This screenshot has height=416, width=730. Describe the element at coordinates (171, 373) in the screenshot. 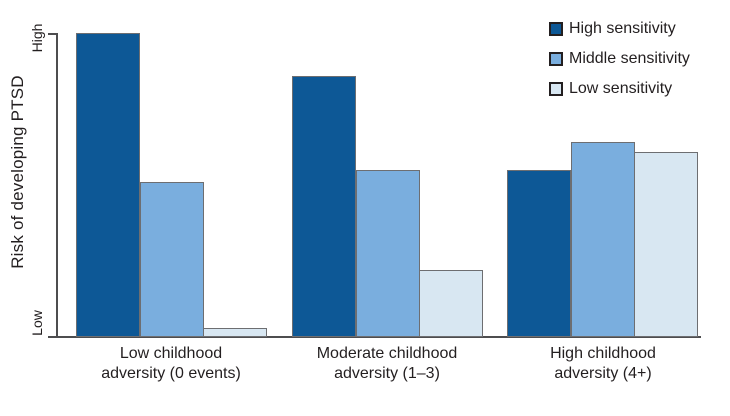

I see `x-category-line2: adversity (0 events)` at that location.